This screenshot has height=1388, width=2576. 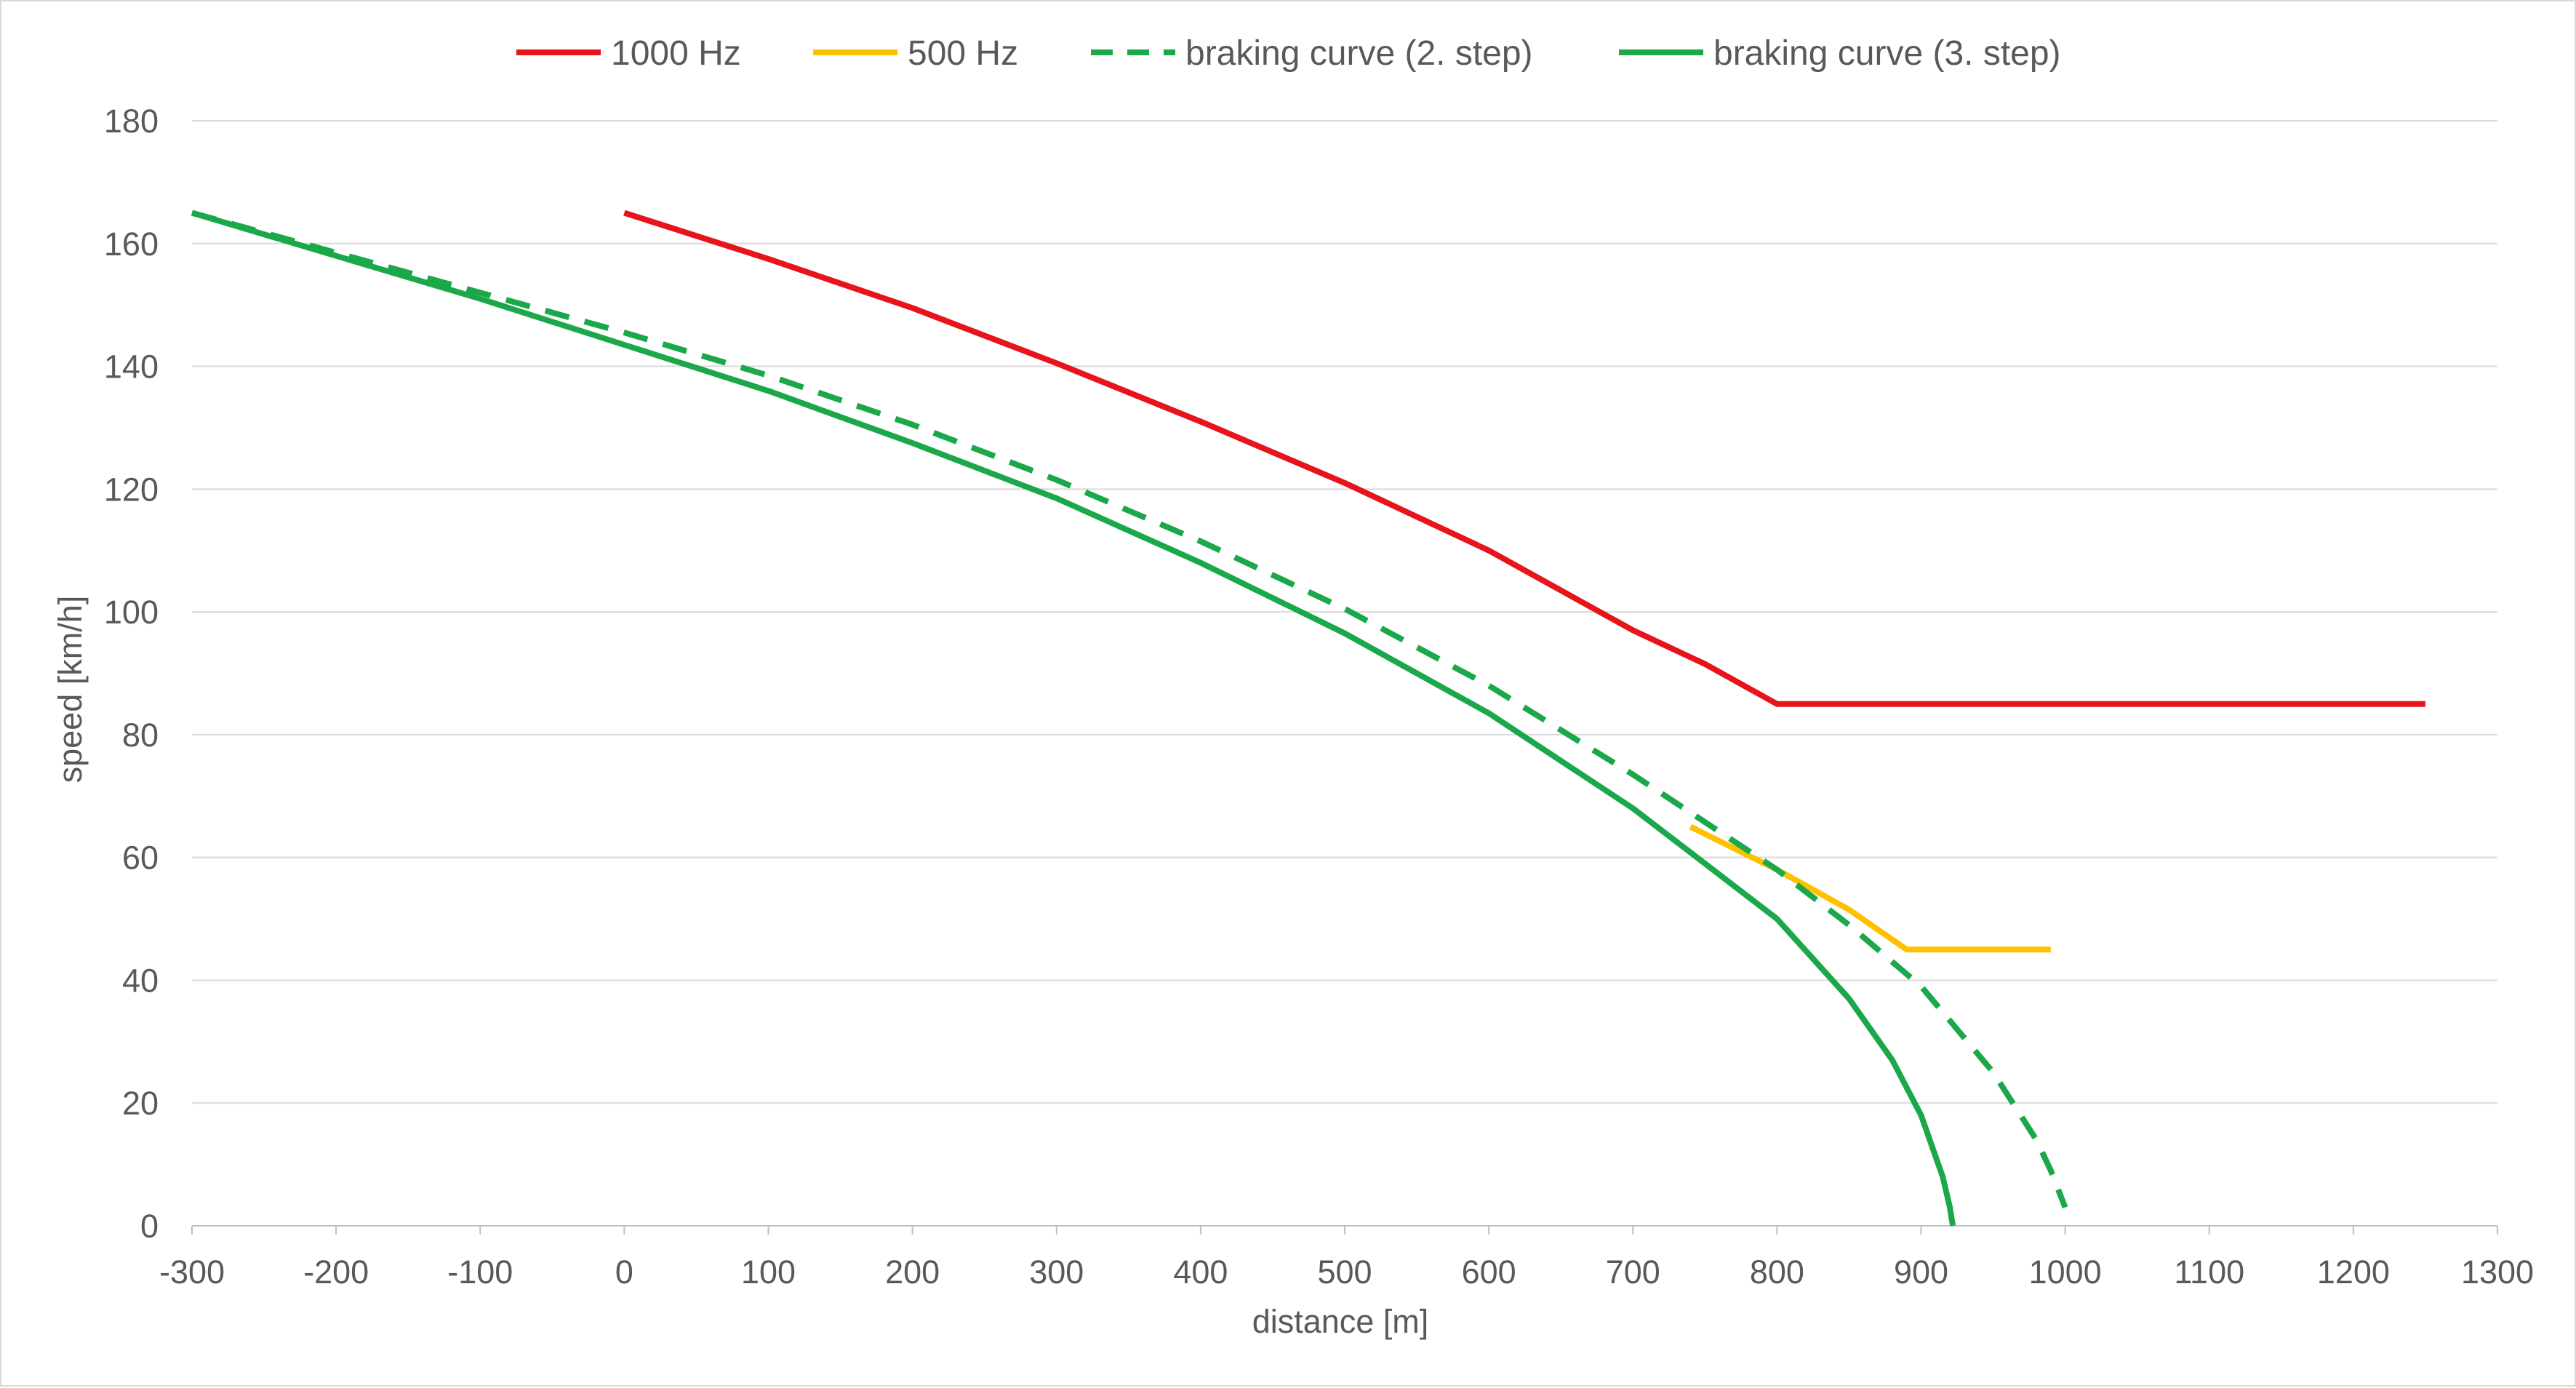 What do you see at coordinates (2065, 1272) in the screenshot?
I see `x-tick-label: 1000` at bounding box center [2065, 1272].